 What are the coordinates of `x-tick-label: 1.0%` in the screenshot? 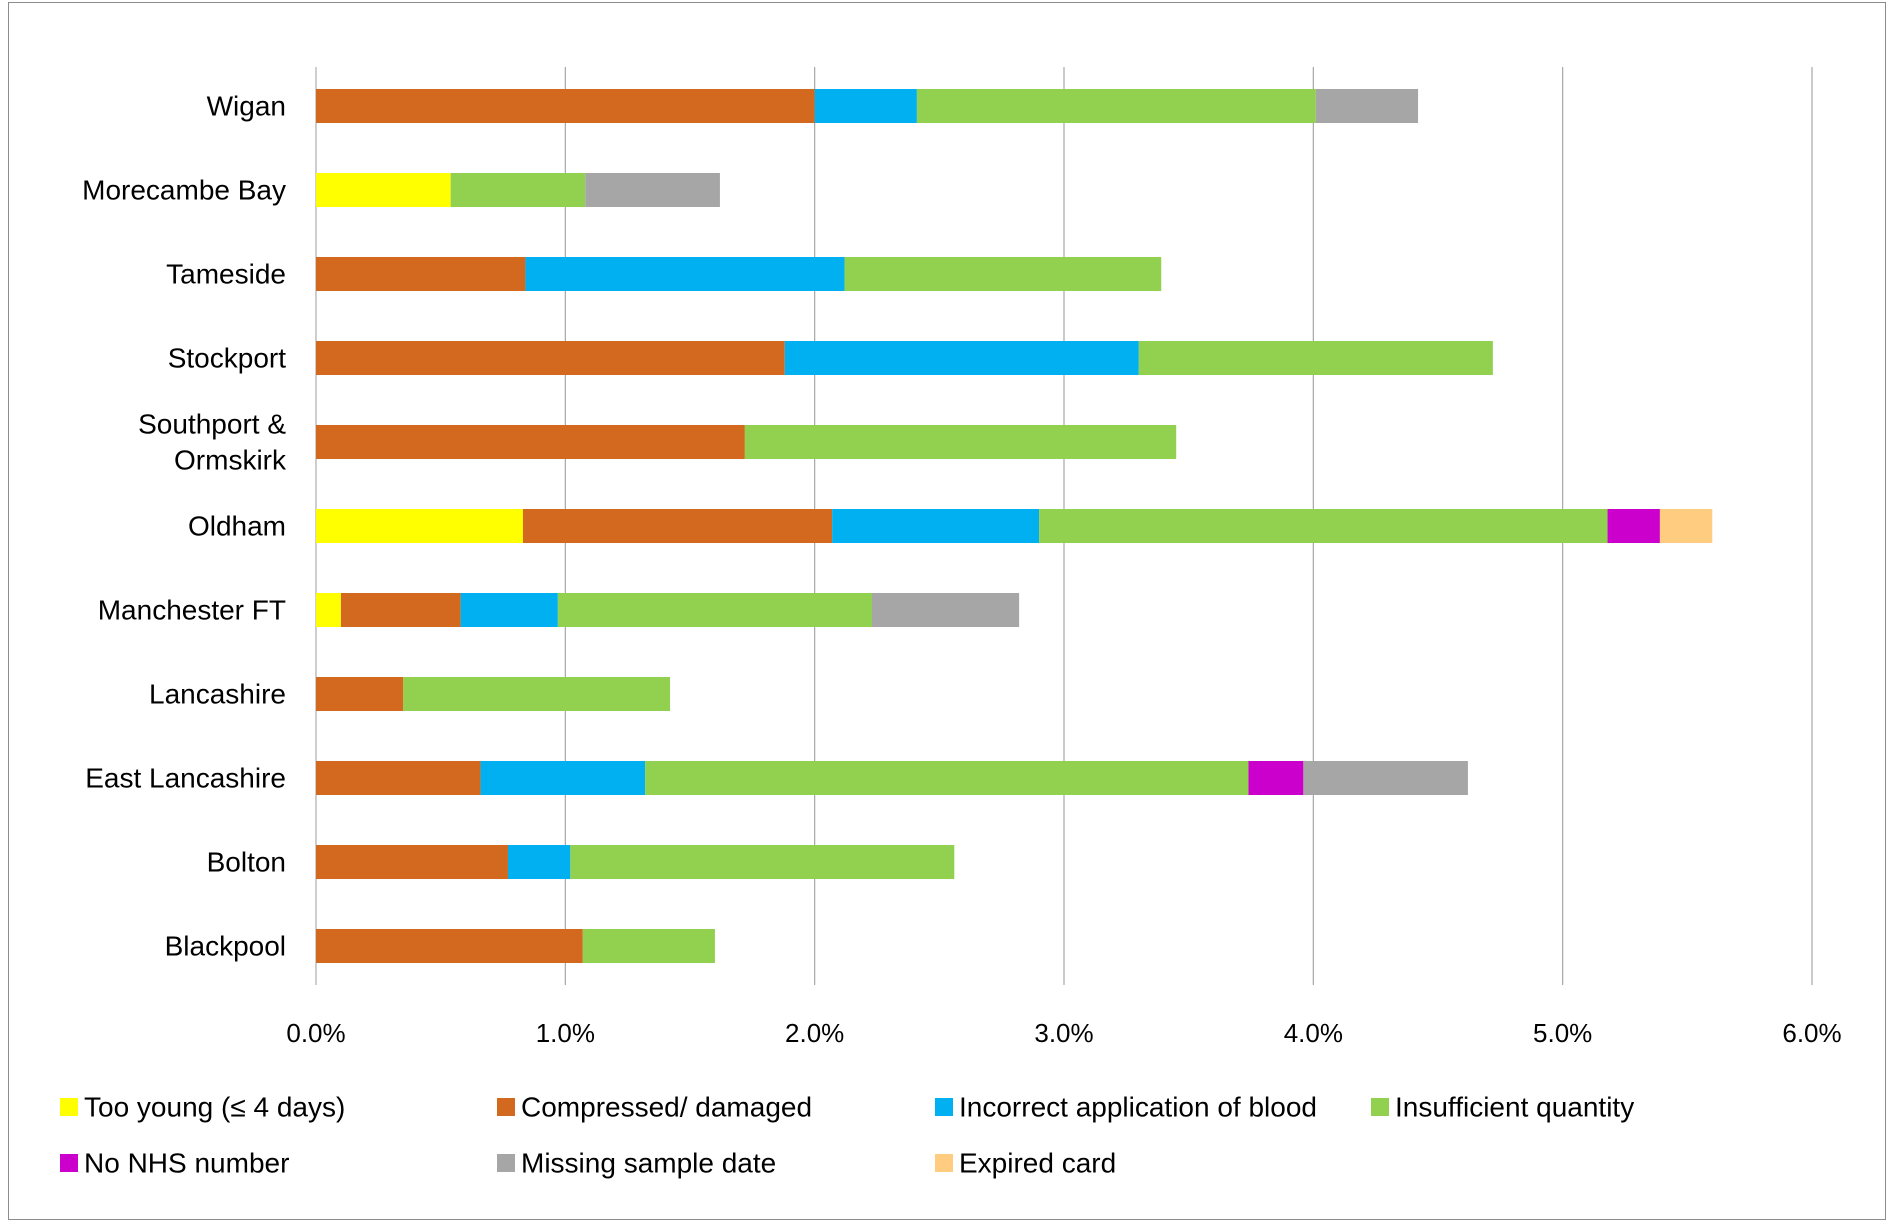 It's located at (565, 1033).